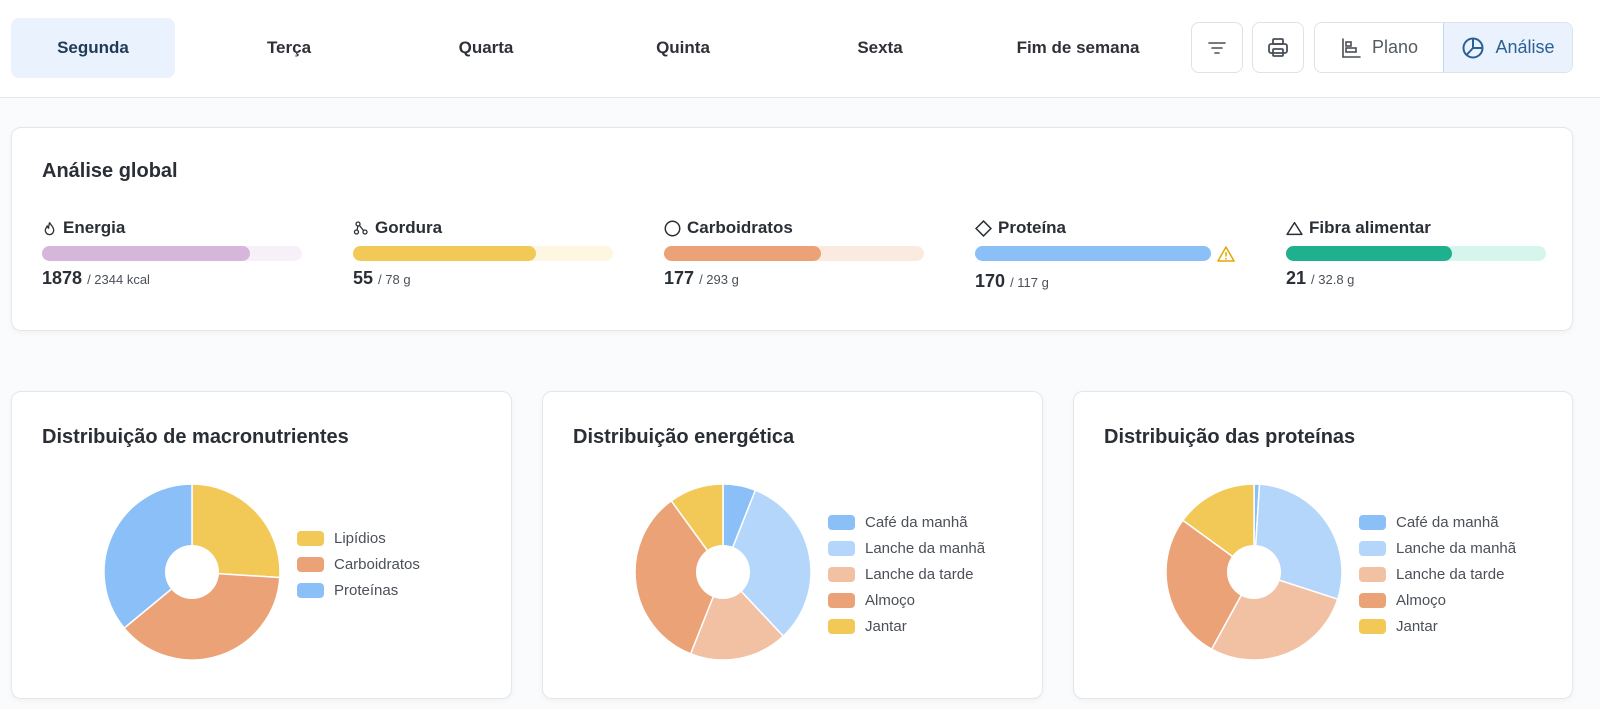 The height and width of the screenshot is (709, 1600). Describe the element at coordinates (409, 227) in the screenshot. I see `metric-label: Gordura` at that location.